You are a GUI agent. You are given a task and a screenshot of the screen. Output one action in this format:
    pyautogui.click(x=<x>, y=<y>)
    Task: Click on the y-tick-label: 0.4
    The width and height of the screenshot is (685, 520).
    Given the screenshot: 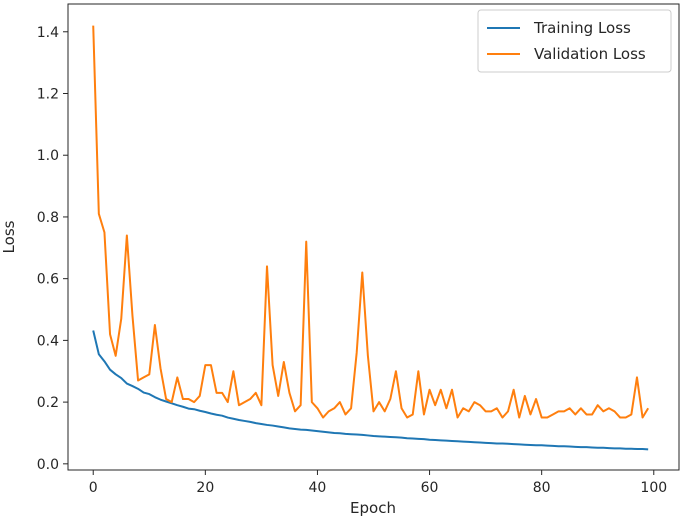 What is the action you would take?
    pyautogui.click(x=48, y=341)
    